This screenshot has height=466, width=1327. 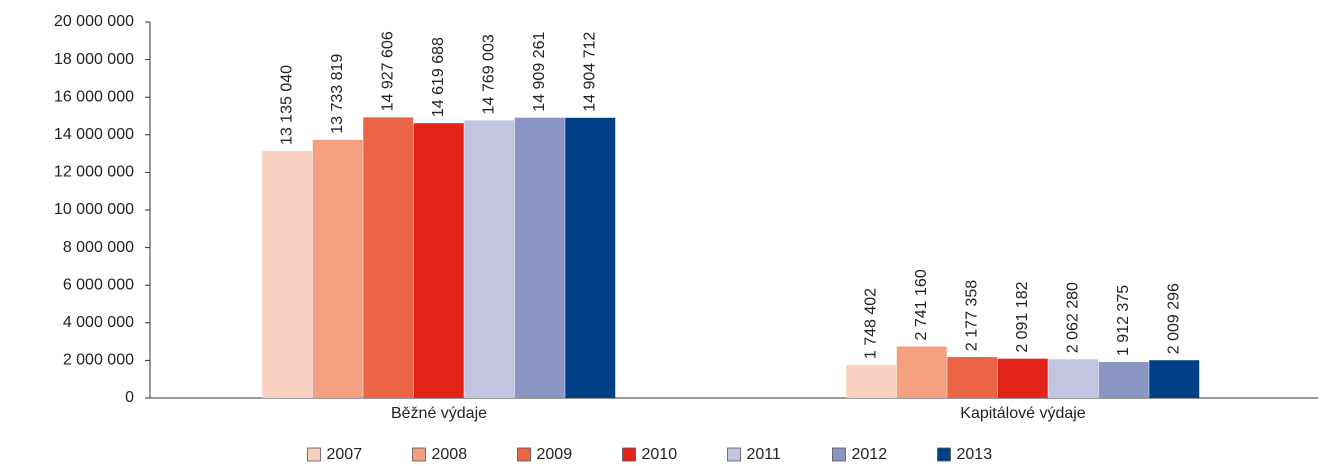 What do you see at coordinates (337, 94) in the screenshot?
I see `value-label: 13 733 819` at bounding box center [337, 94].